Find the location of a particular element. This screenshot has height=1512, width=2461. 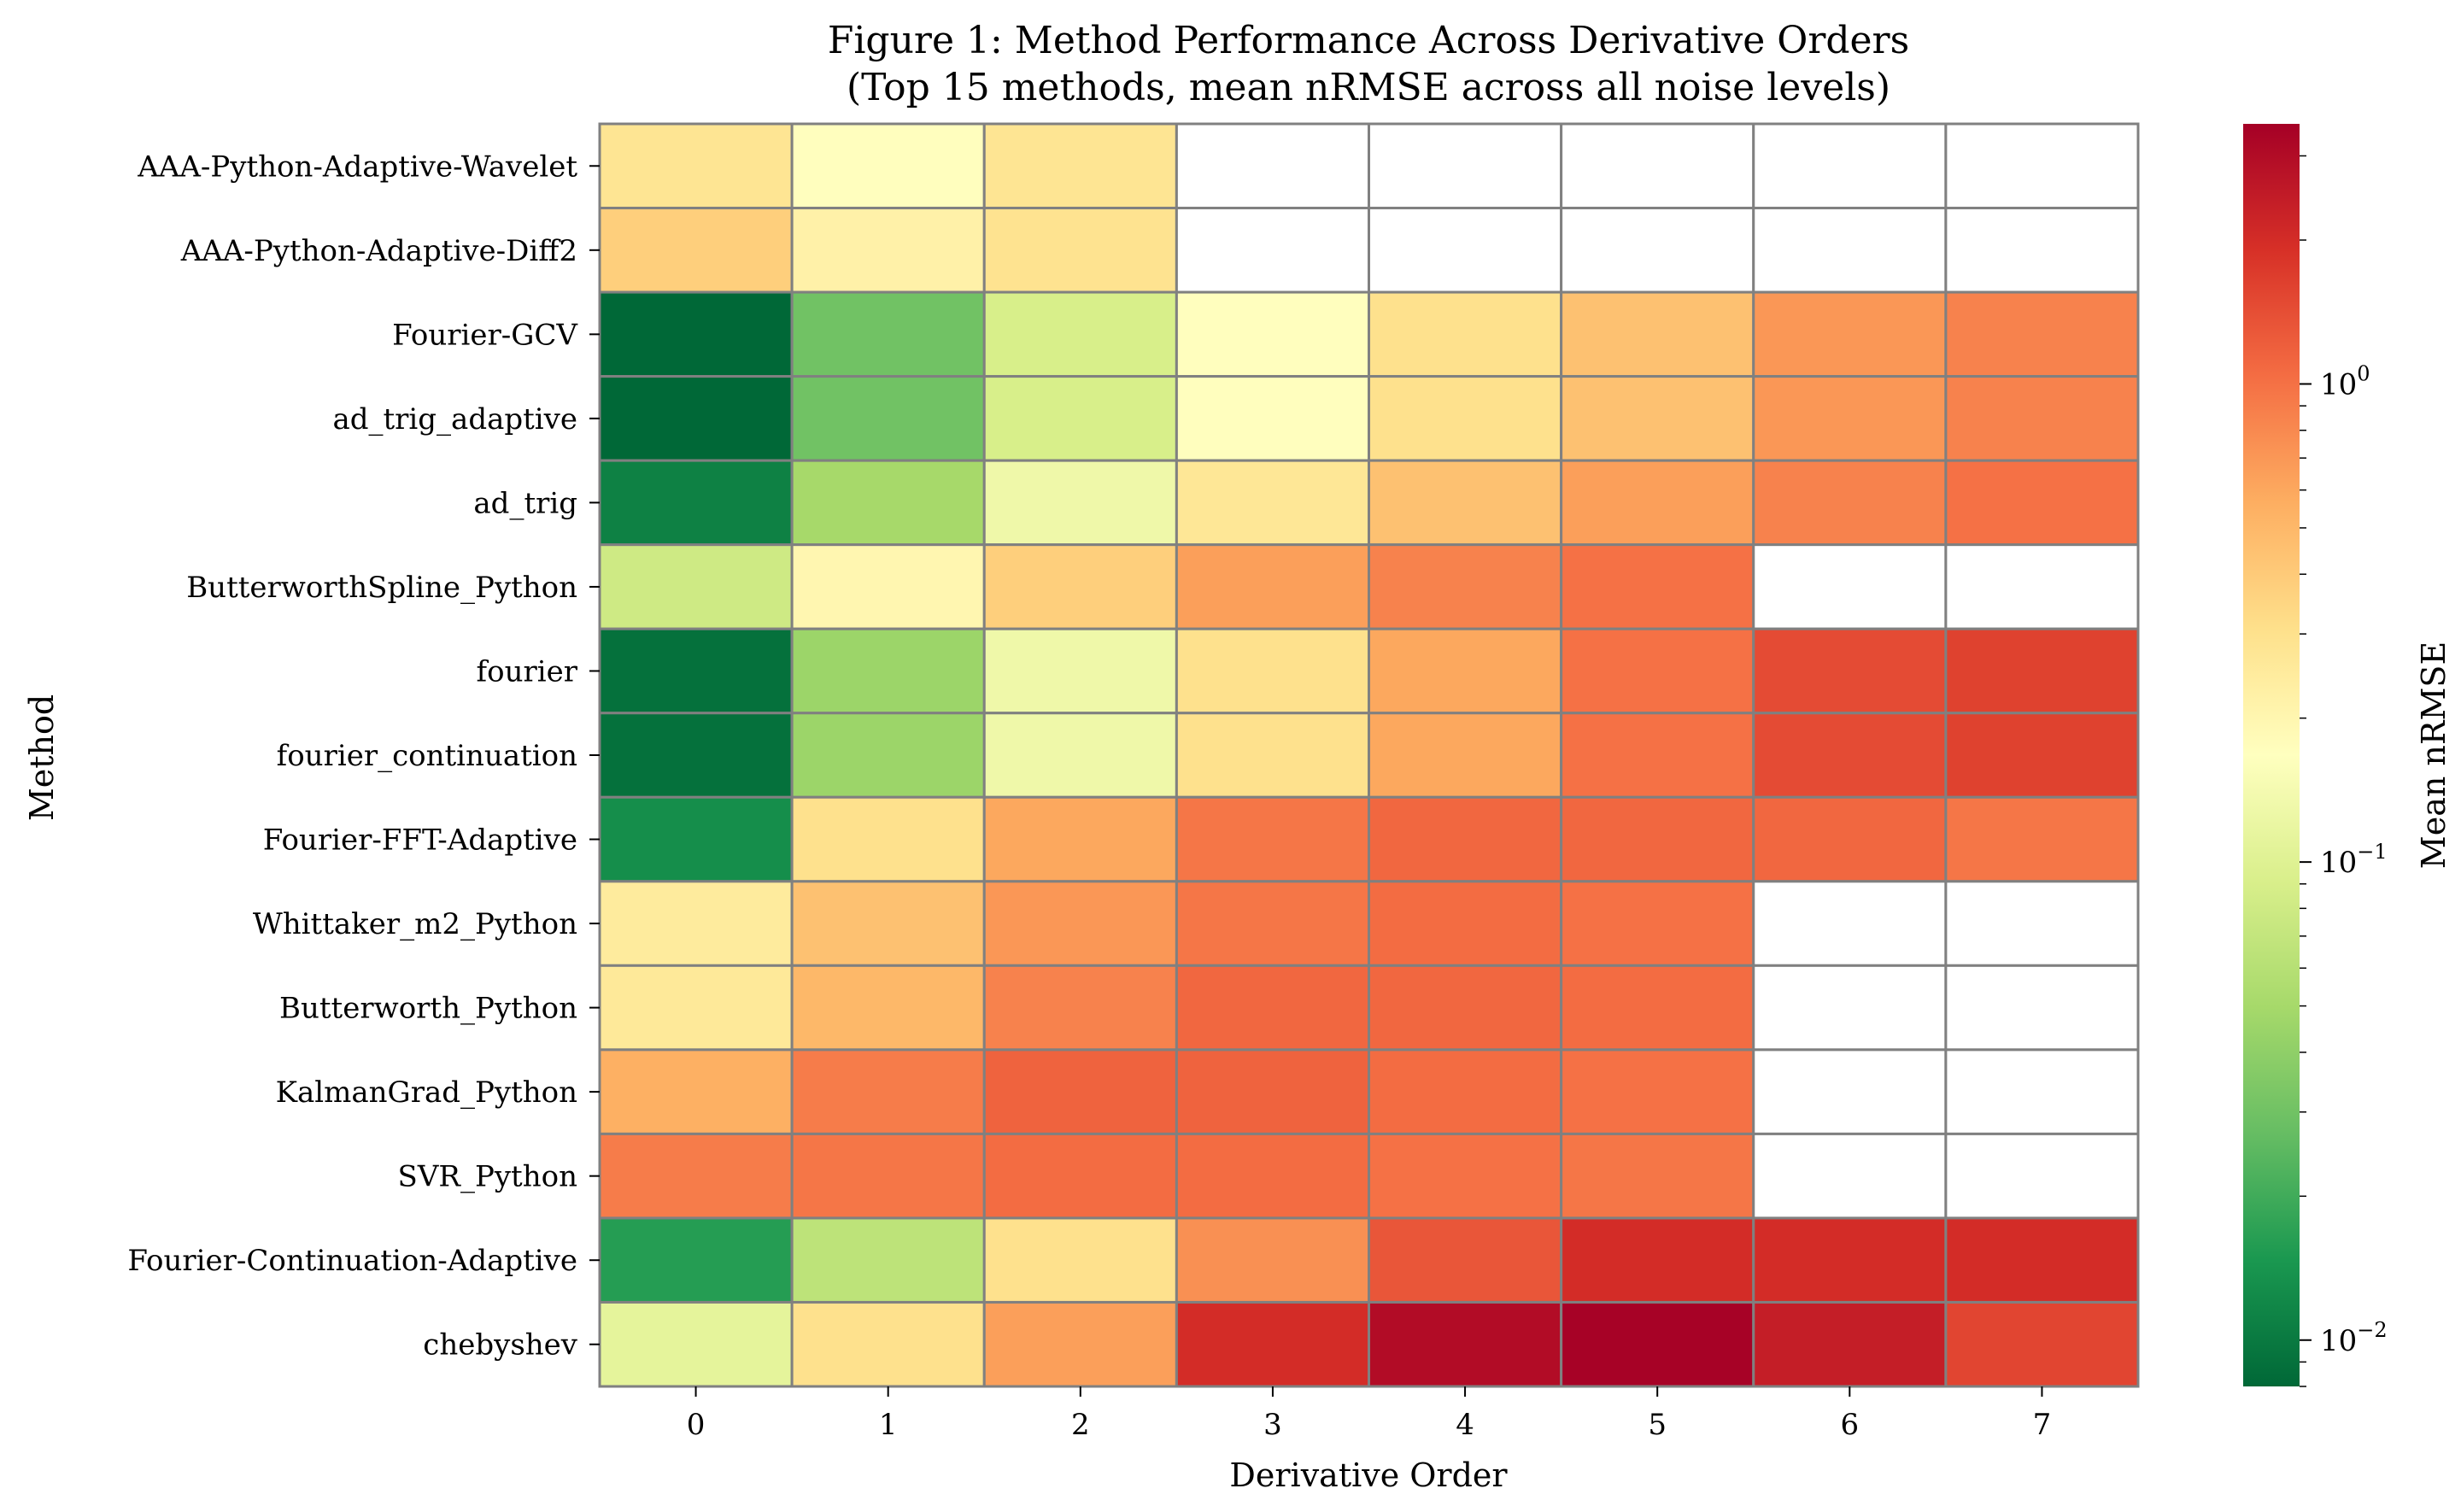

y-tick-label: AAA-Python-Adaptive-Diff2 is located at coordinates (378, 251).